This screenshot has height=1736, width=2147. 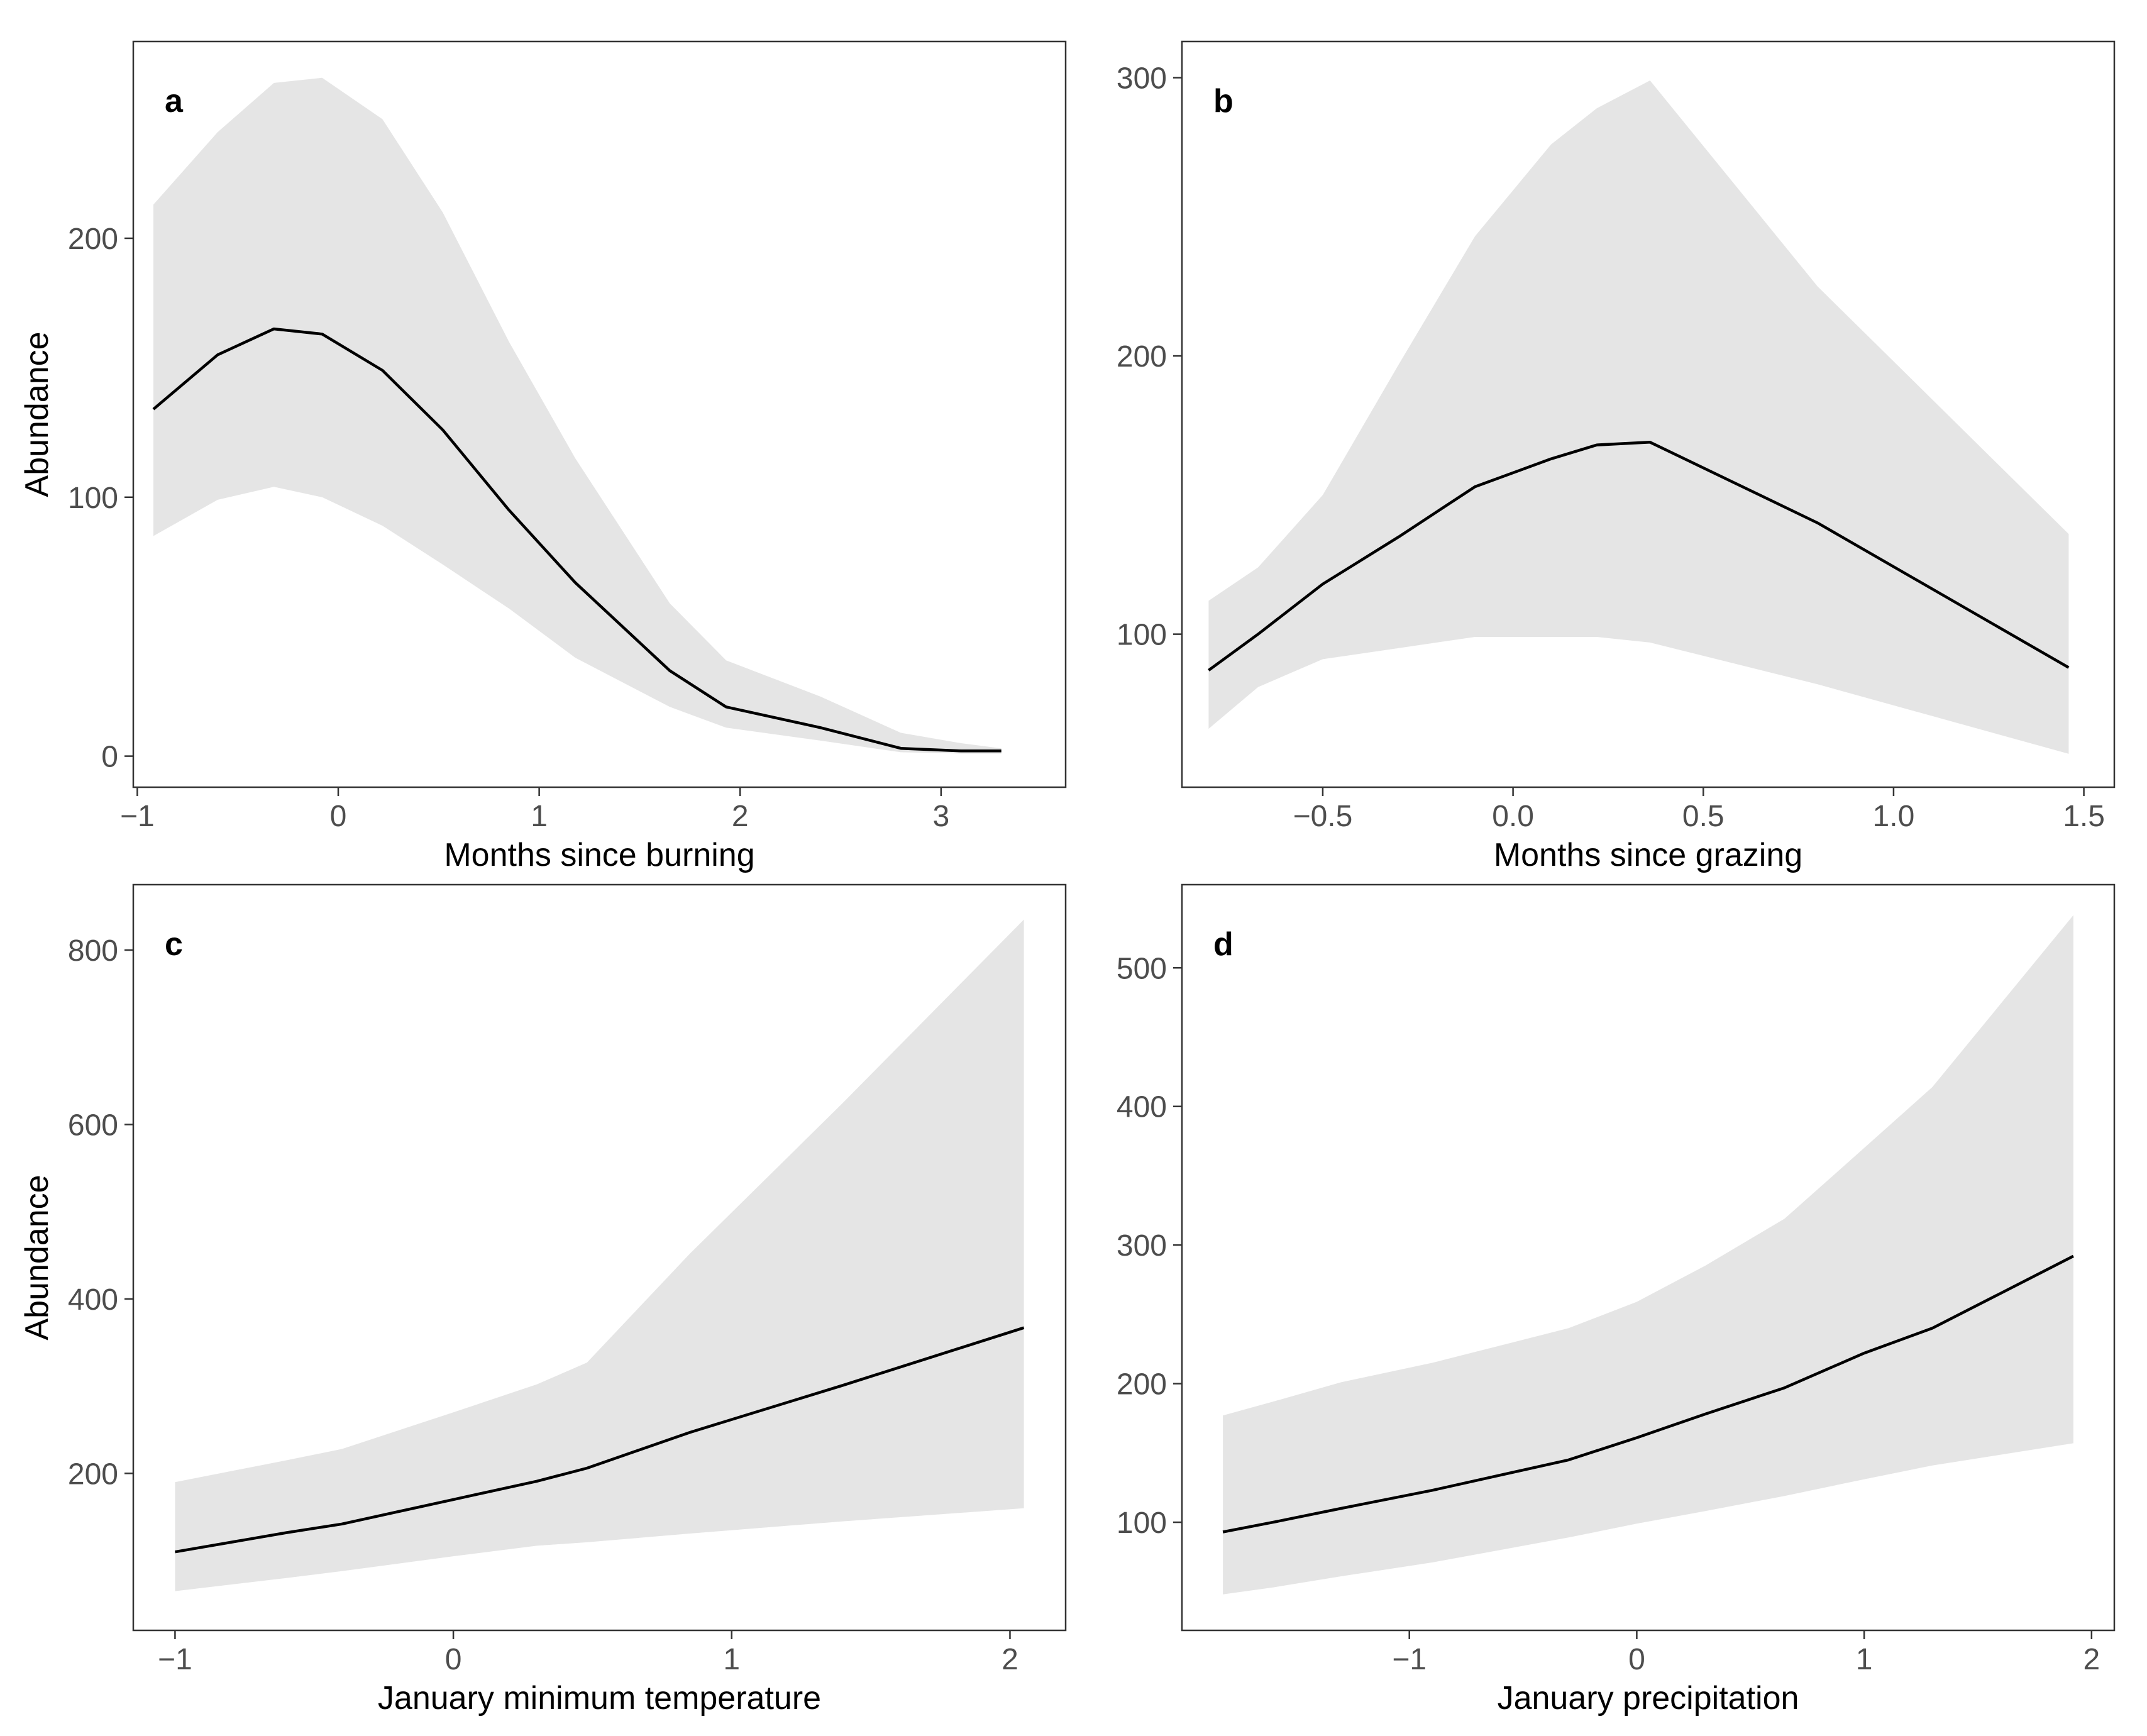 What do you see at coordinates (93, 1125) in the screenshot?
I see `y-tick-label: 600` at bounding box center [93, 1125].